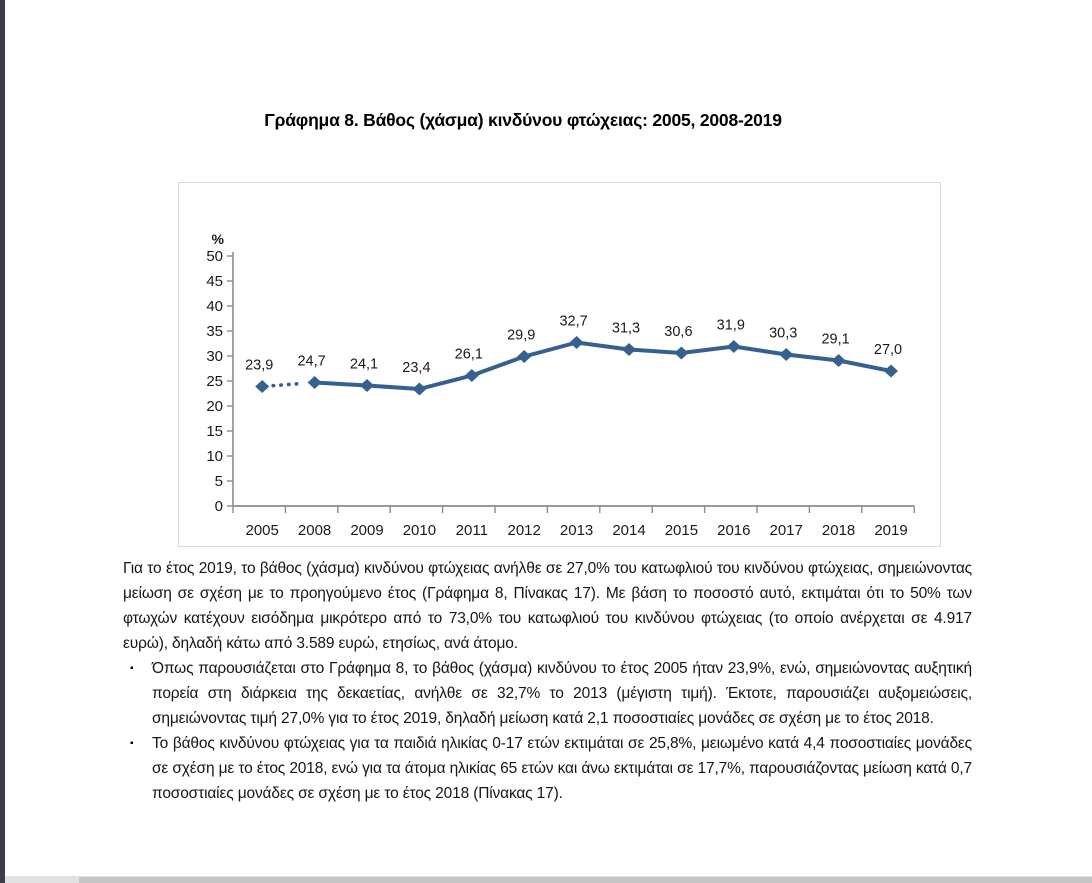  Describe the element at coordinates (783, 334) in the screenshot. I see `data-point-label: 30,3` at that location.